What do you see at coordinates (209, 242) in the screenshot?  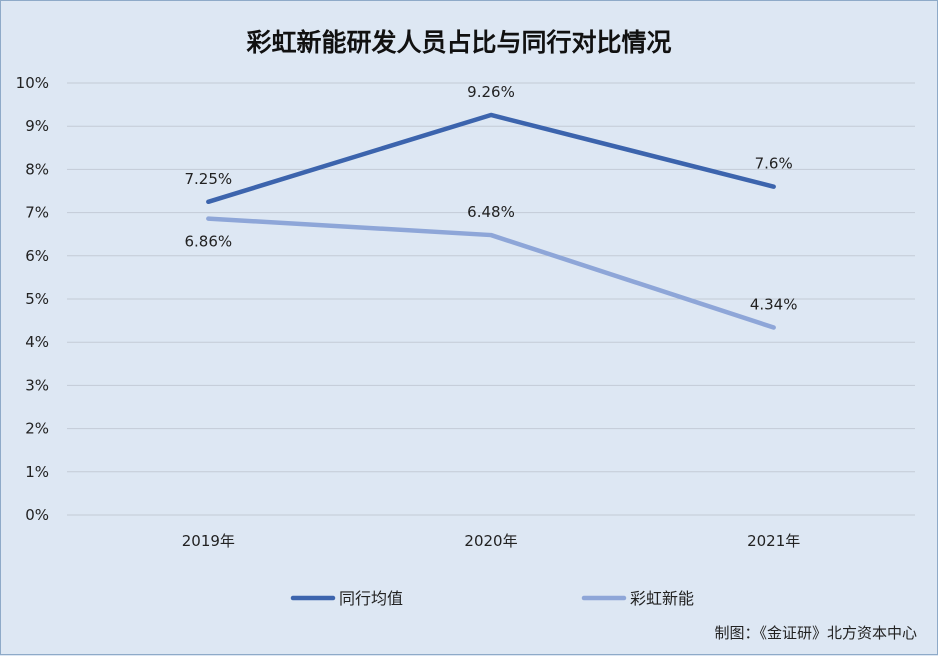 I see `data-label: 6.86%` at bounding box center [209, 242].